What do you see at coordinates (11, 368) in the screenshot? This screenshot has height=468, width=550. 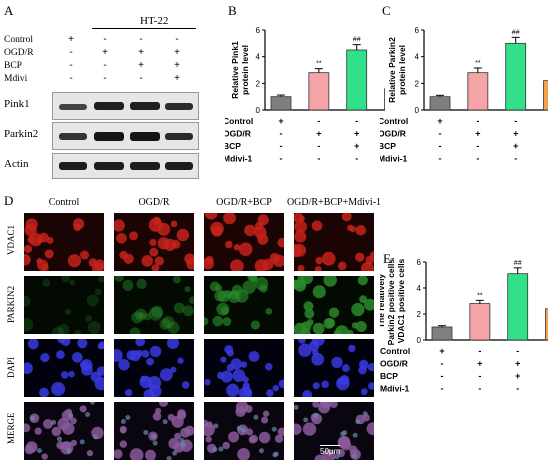 I see `microscopy-row-label: DAPI` at bounding box center [11, 368].